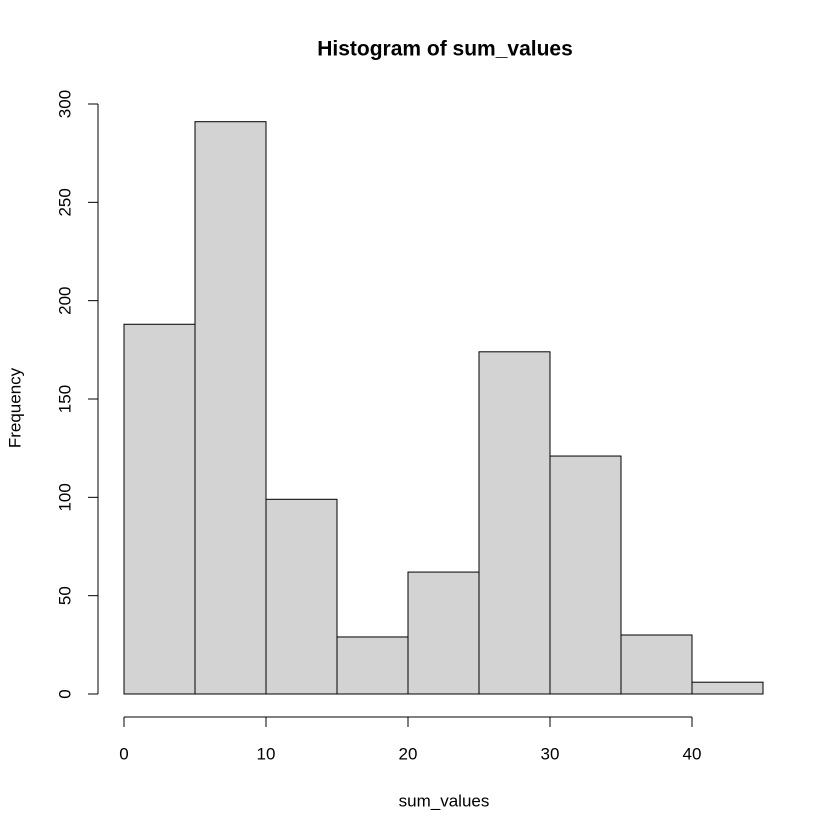 This screenshot has width=840, height=840. Describe the element at coordinates (408, 753) in the screenshot. I see `x-tick-label: 20` at that location.